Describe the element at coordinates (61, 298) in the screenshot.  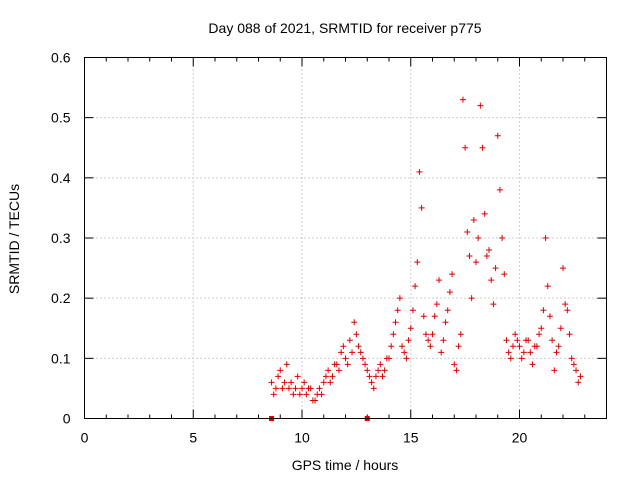
I see `y-tick-label: 0.2` at that location.